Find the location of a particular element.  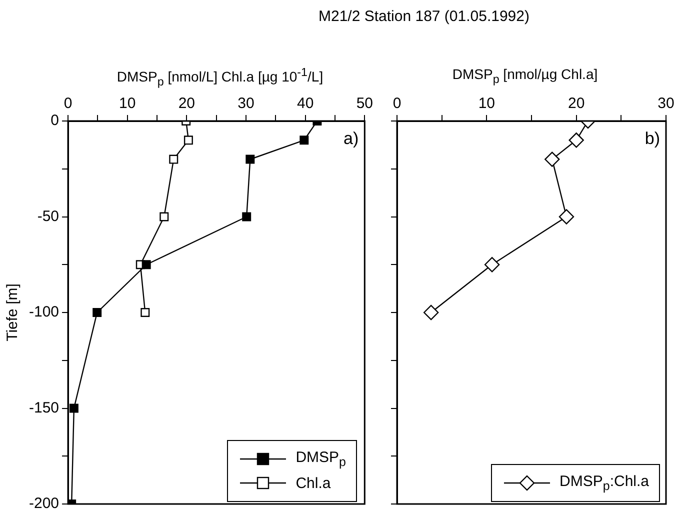

x-tick-label: 40 is located at coordinates (305, 103).